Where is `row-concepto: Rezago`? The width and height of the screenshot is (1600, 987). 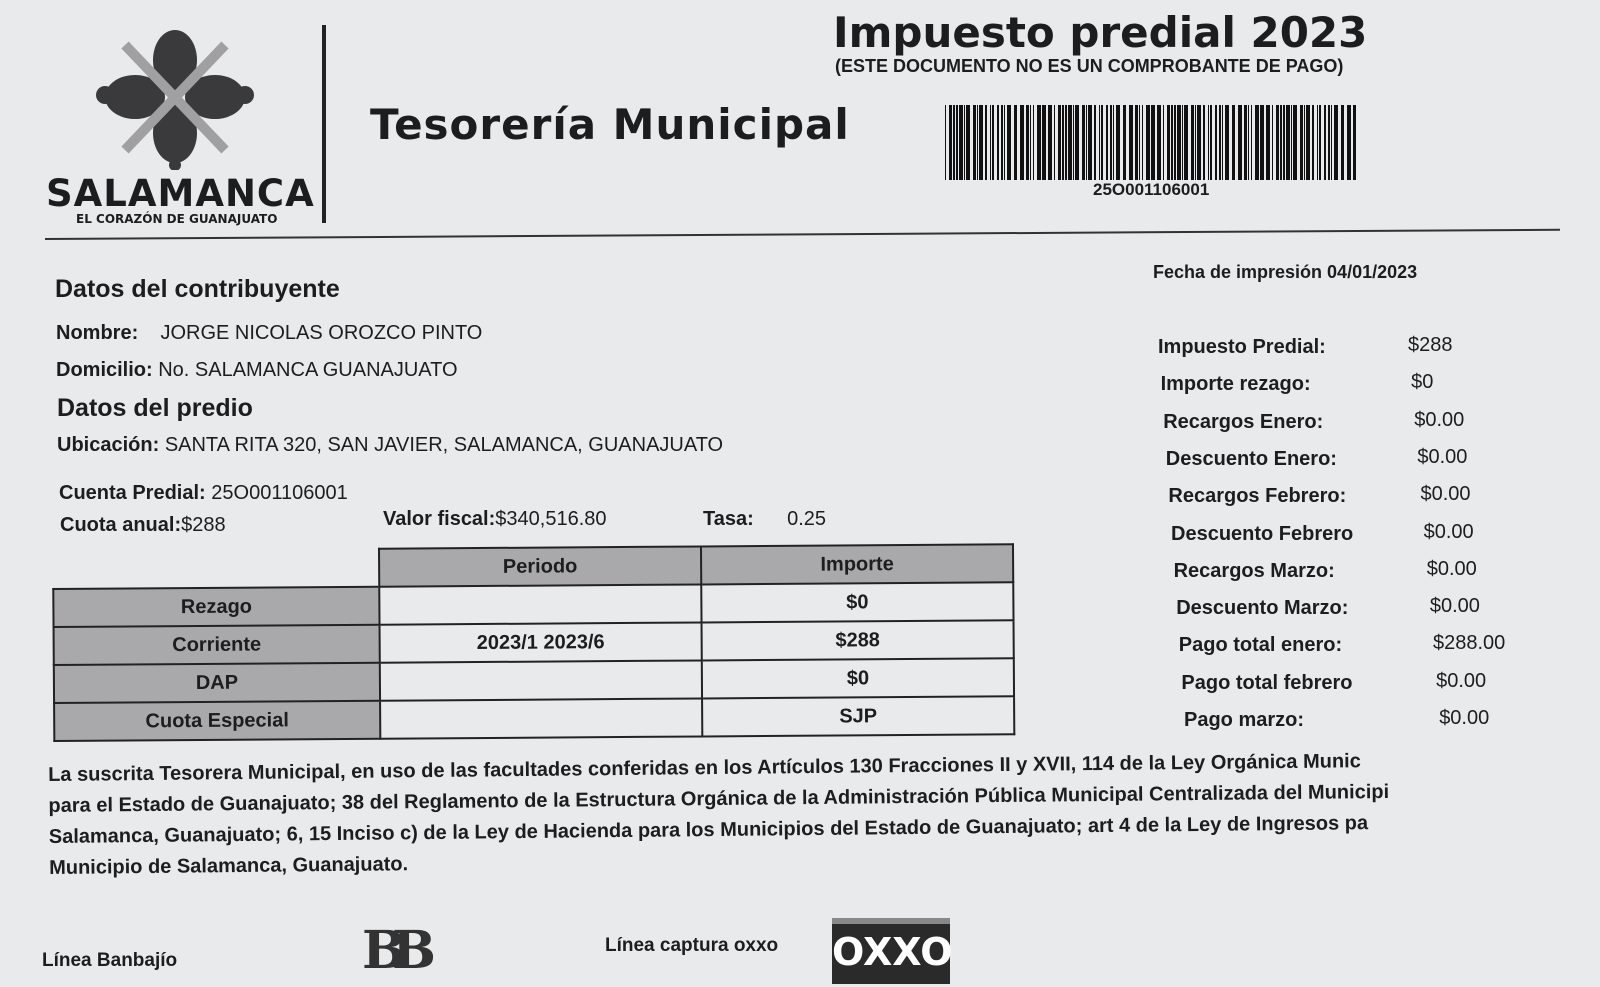
row-concepto: Rezago is located at coordinates (216, 606).